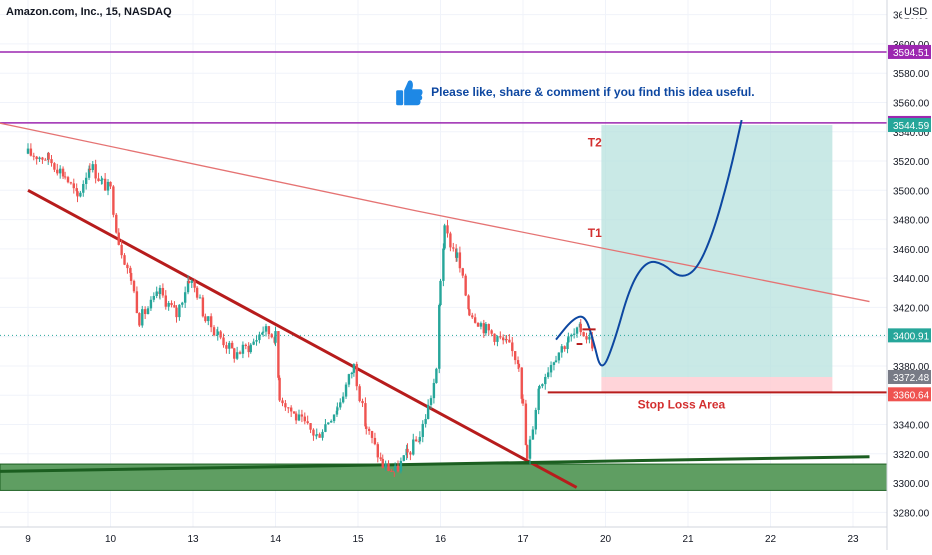 The image size is (932, 555). I want to click on x-tick-label: 20, so click(606, 539).